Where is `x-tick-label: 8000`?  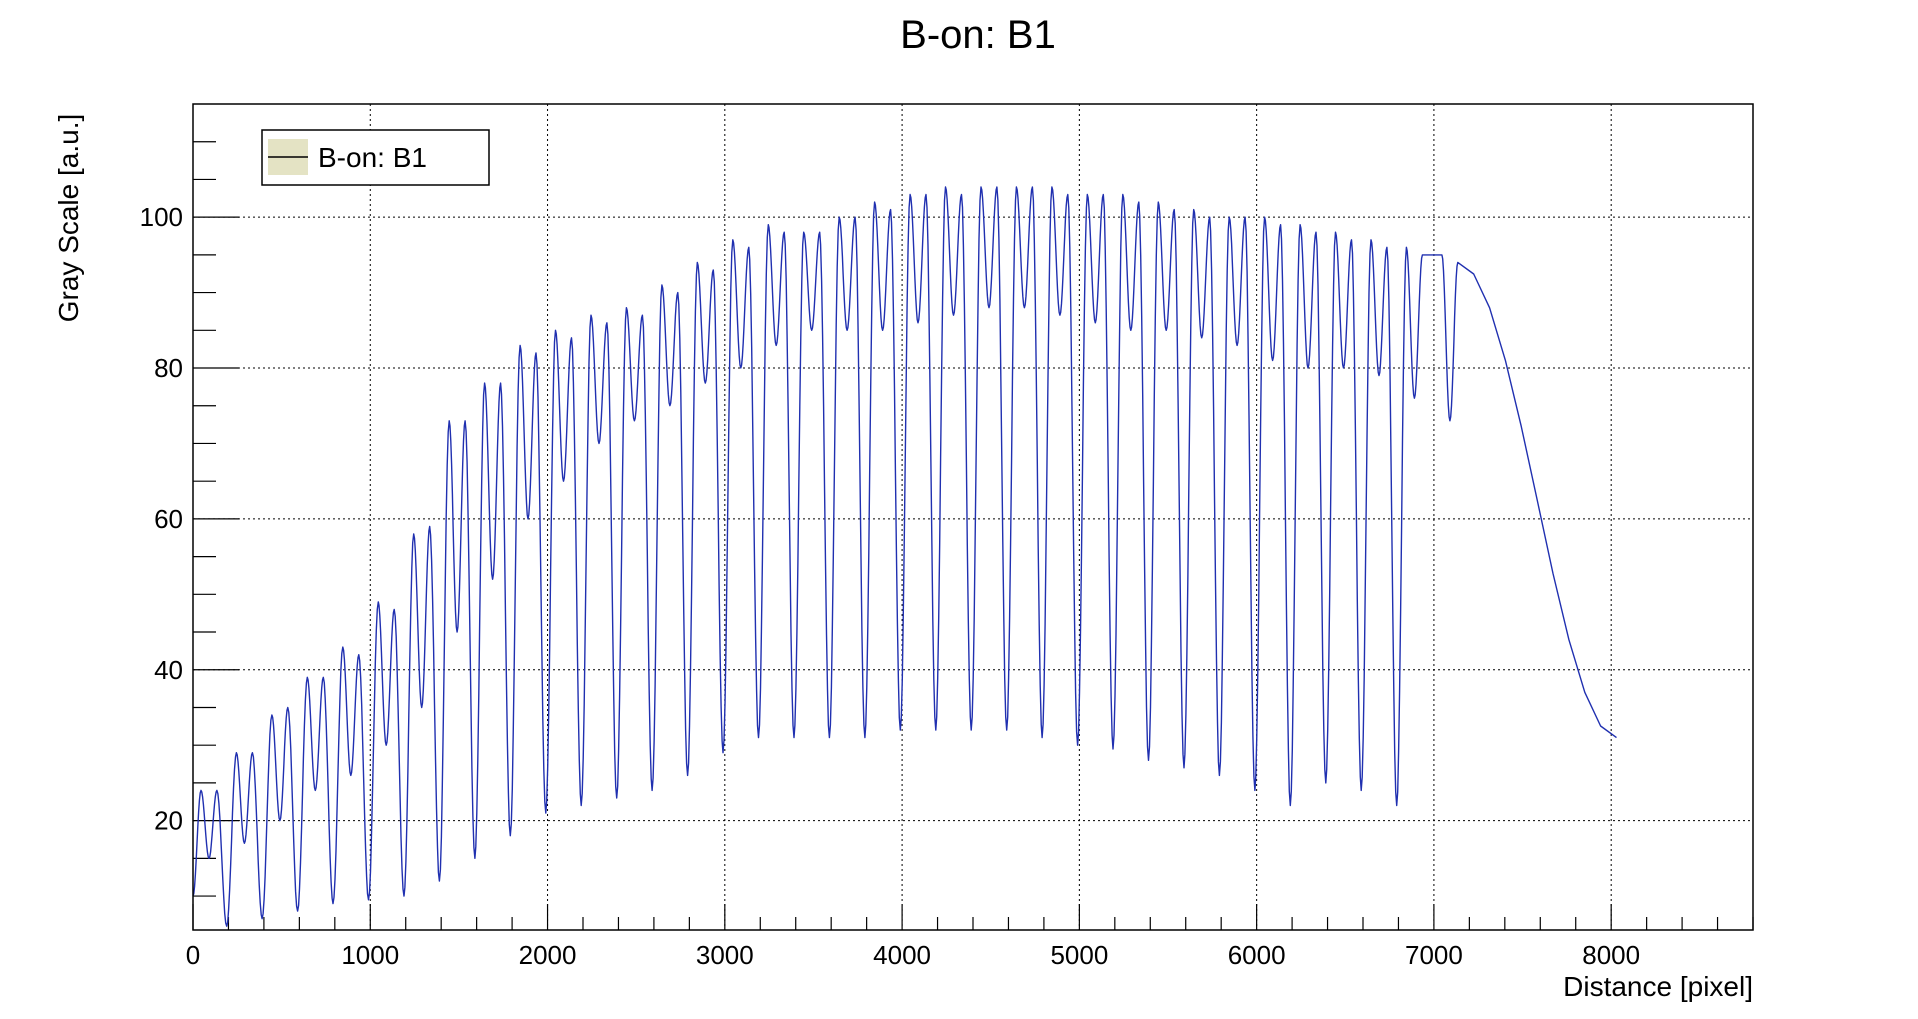 x-tick-label: 8000 is located at coordinates (1611, 955).